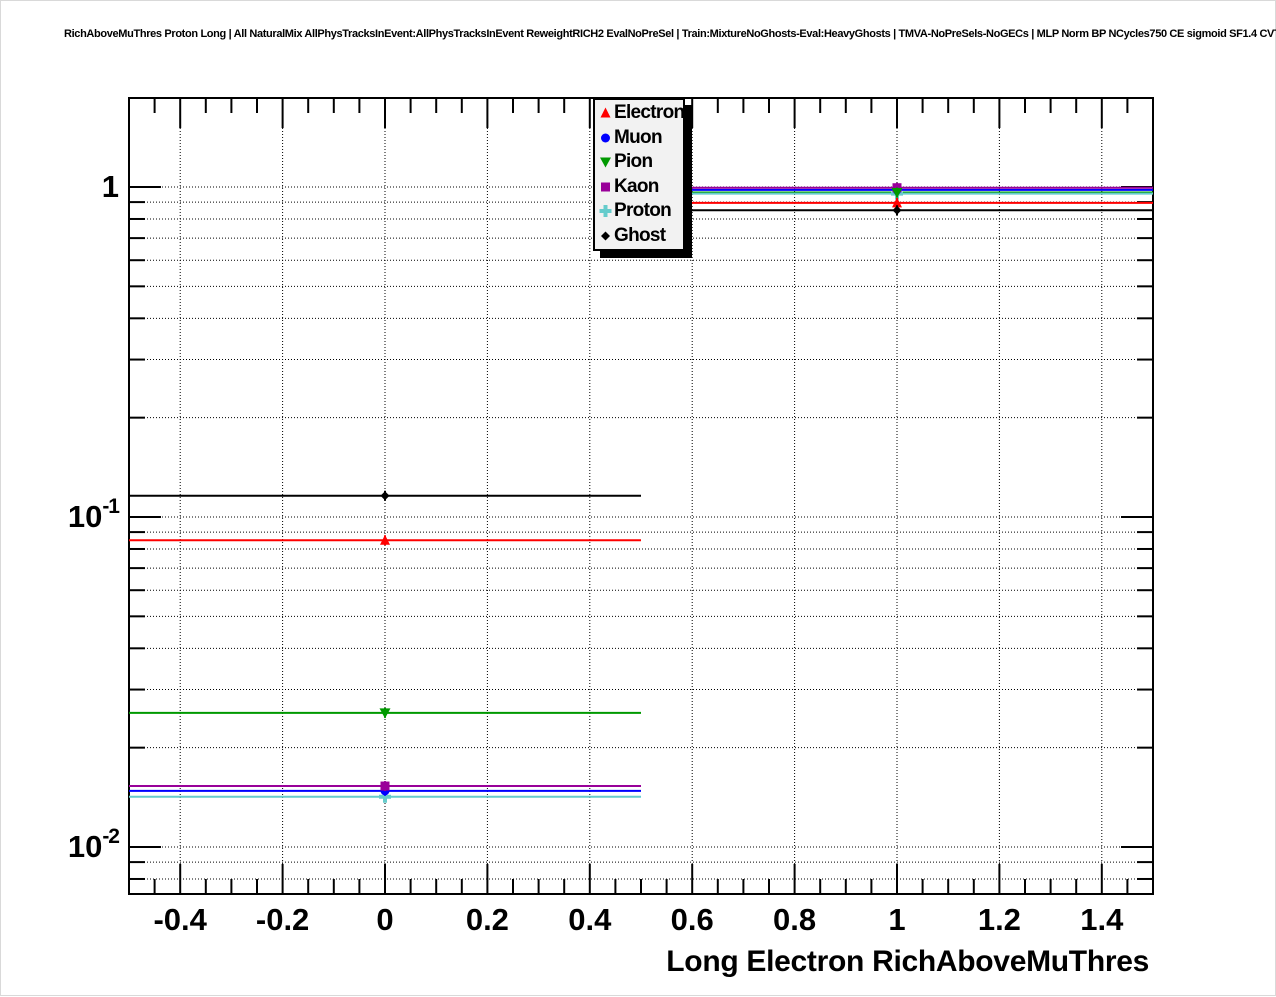 This screenshot has height=997, width=1276. I want to click on series-marker-proton, so click(385, 796).